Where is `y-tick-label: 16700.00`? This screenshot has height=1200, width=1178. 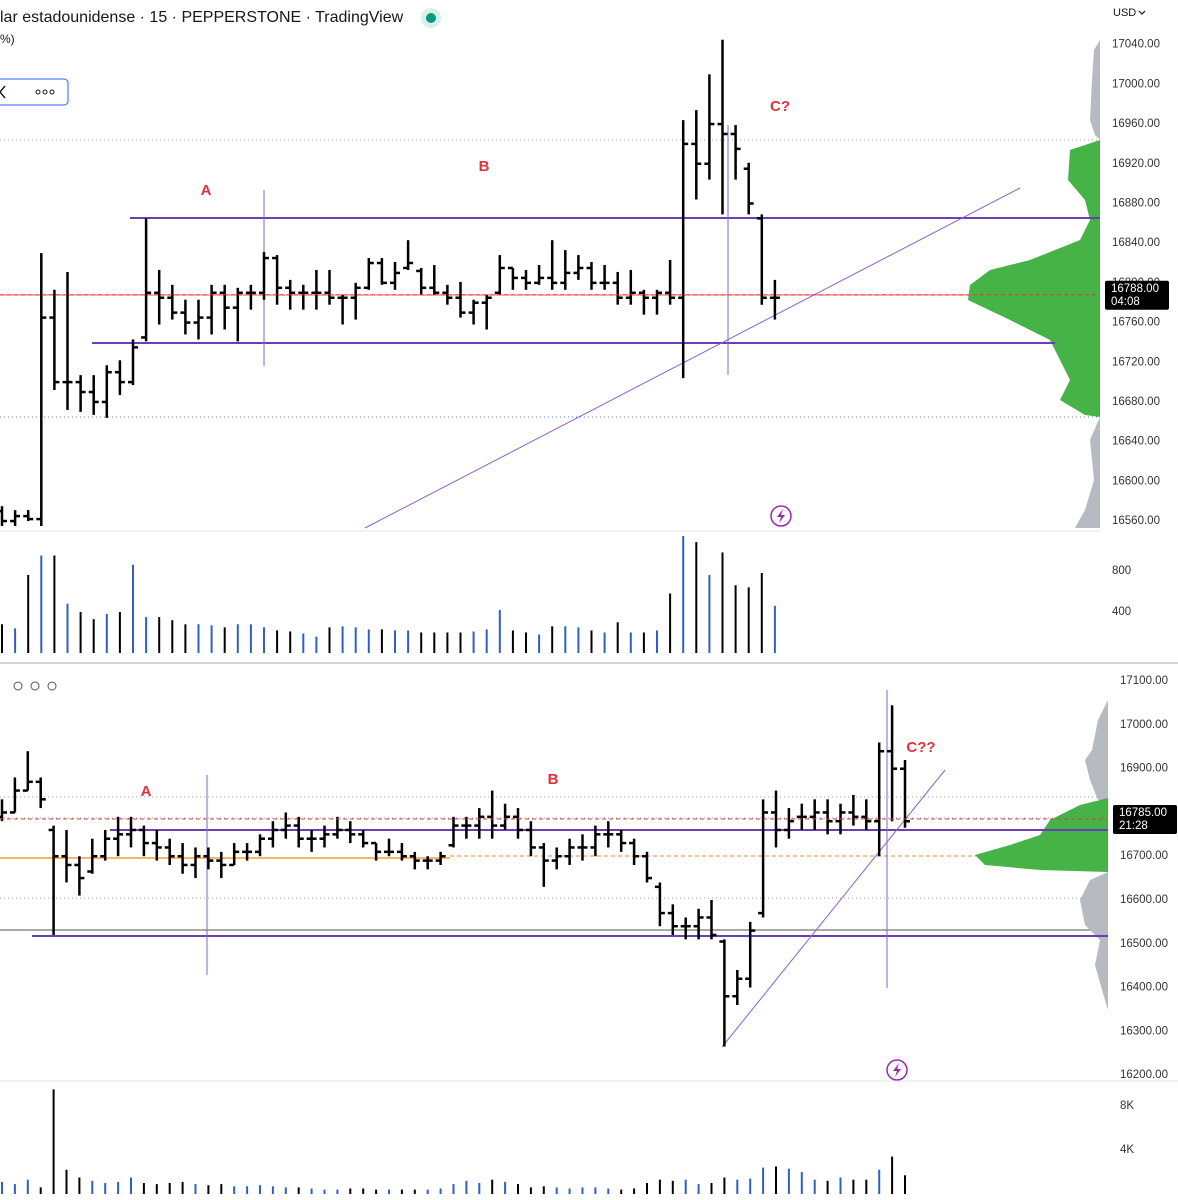 y-tick-label: 16700.00 is located at coordinates (1144, 856).